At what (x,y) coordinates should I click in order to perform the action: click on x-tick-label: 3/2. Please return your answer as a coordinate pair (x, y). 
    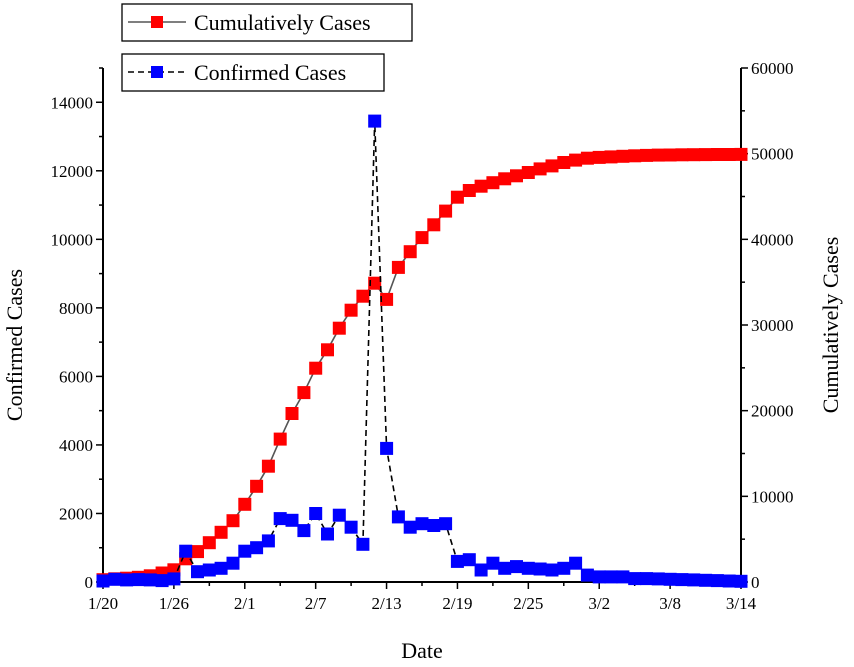
    Looking at the image, I should click on (599, 603).